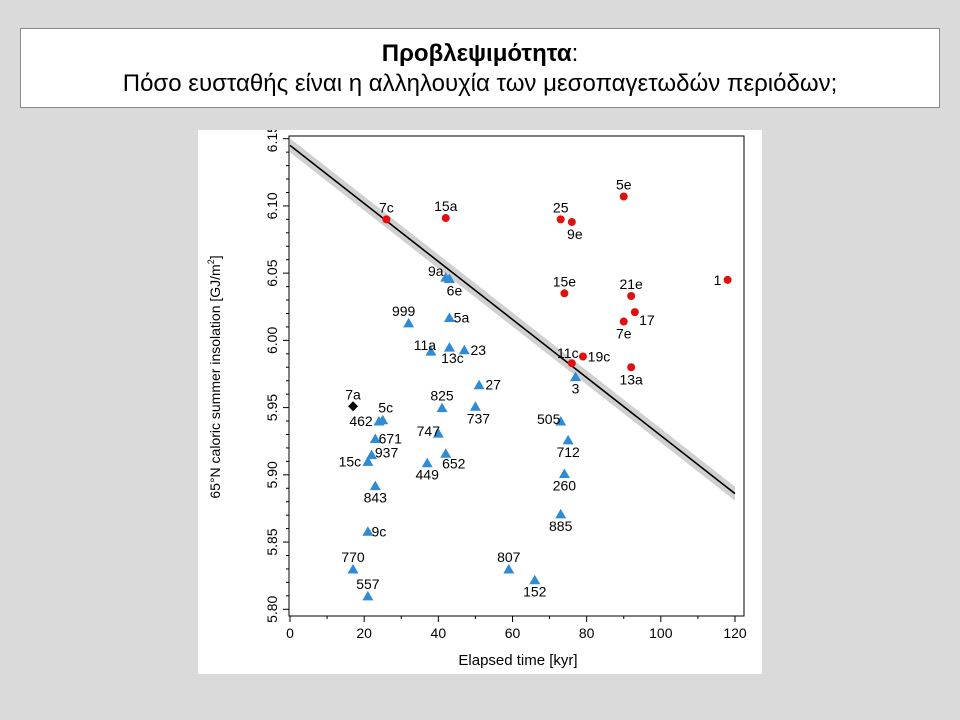 This screenshot has width=960, height=720. Describe the element at coordinates (480, 54) in the screenshot. I see `title-line-1: Προβλεψιμότητα:` at that location.